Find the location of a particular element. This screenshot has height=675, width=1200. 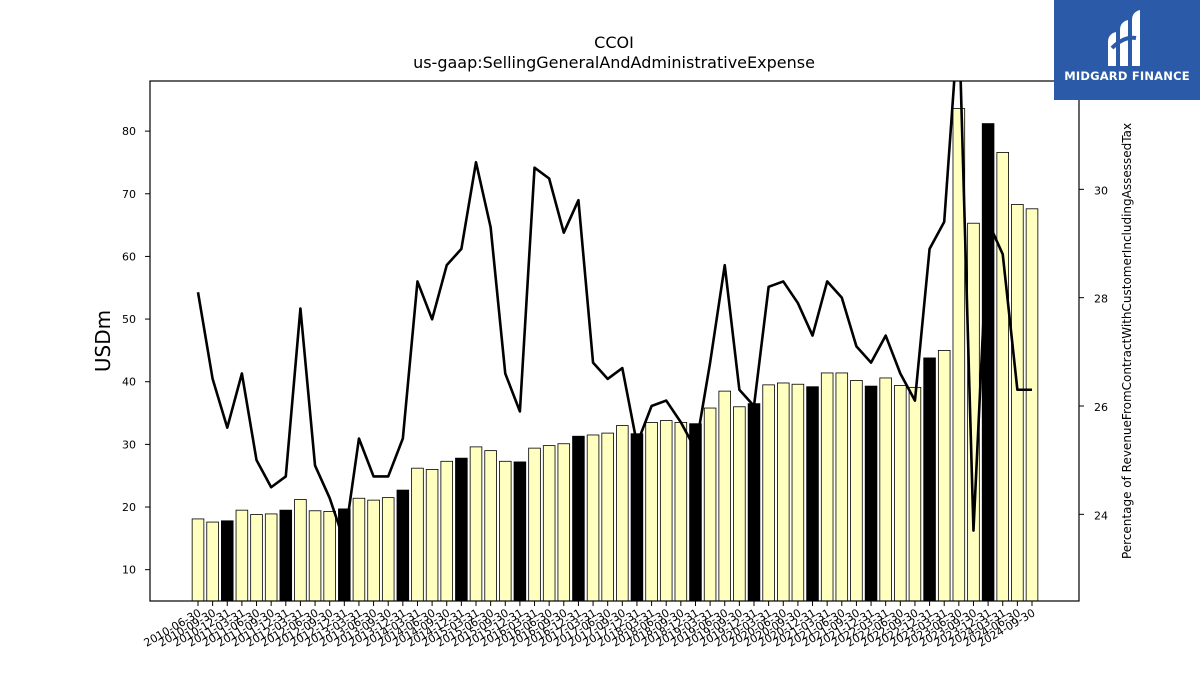

y2-tick-label: 26 is located at coordinates (1101, 407).